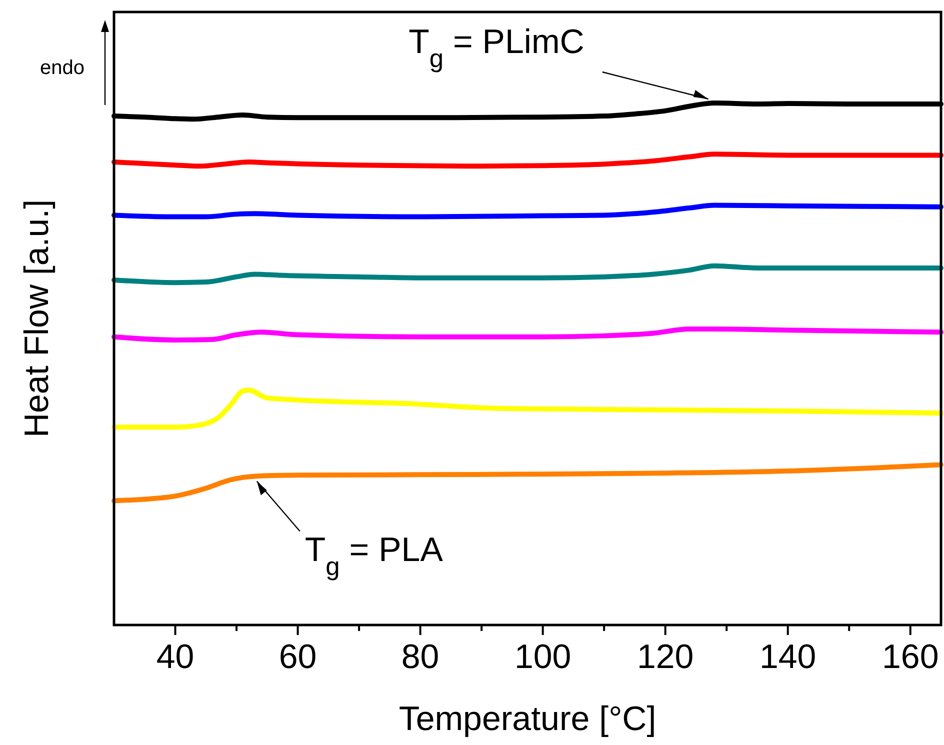  What do you see at coordinates (787, 657) in the screenshot?
I see `x-tick-label: 140` at bounding box center [787, 657].